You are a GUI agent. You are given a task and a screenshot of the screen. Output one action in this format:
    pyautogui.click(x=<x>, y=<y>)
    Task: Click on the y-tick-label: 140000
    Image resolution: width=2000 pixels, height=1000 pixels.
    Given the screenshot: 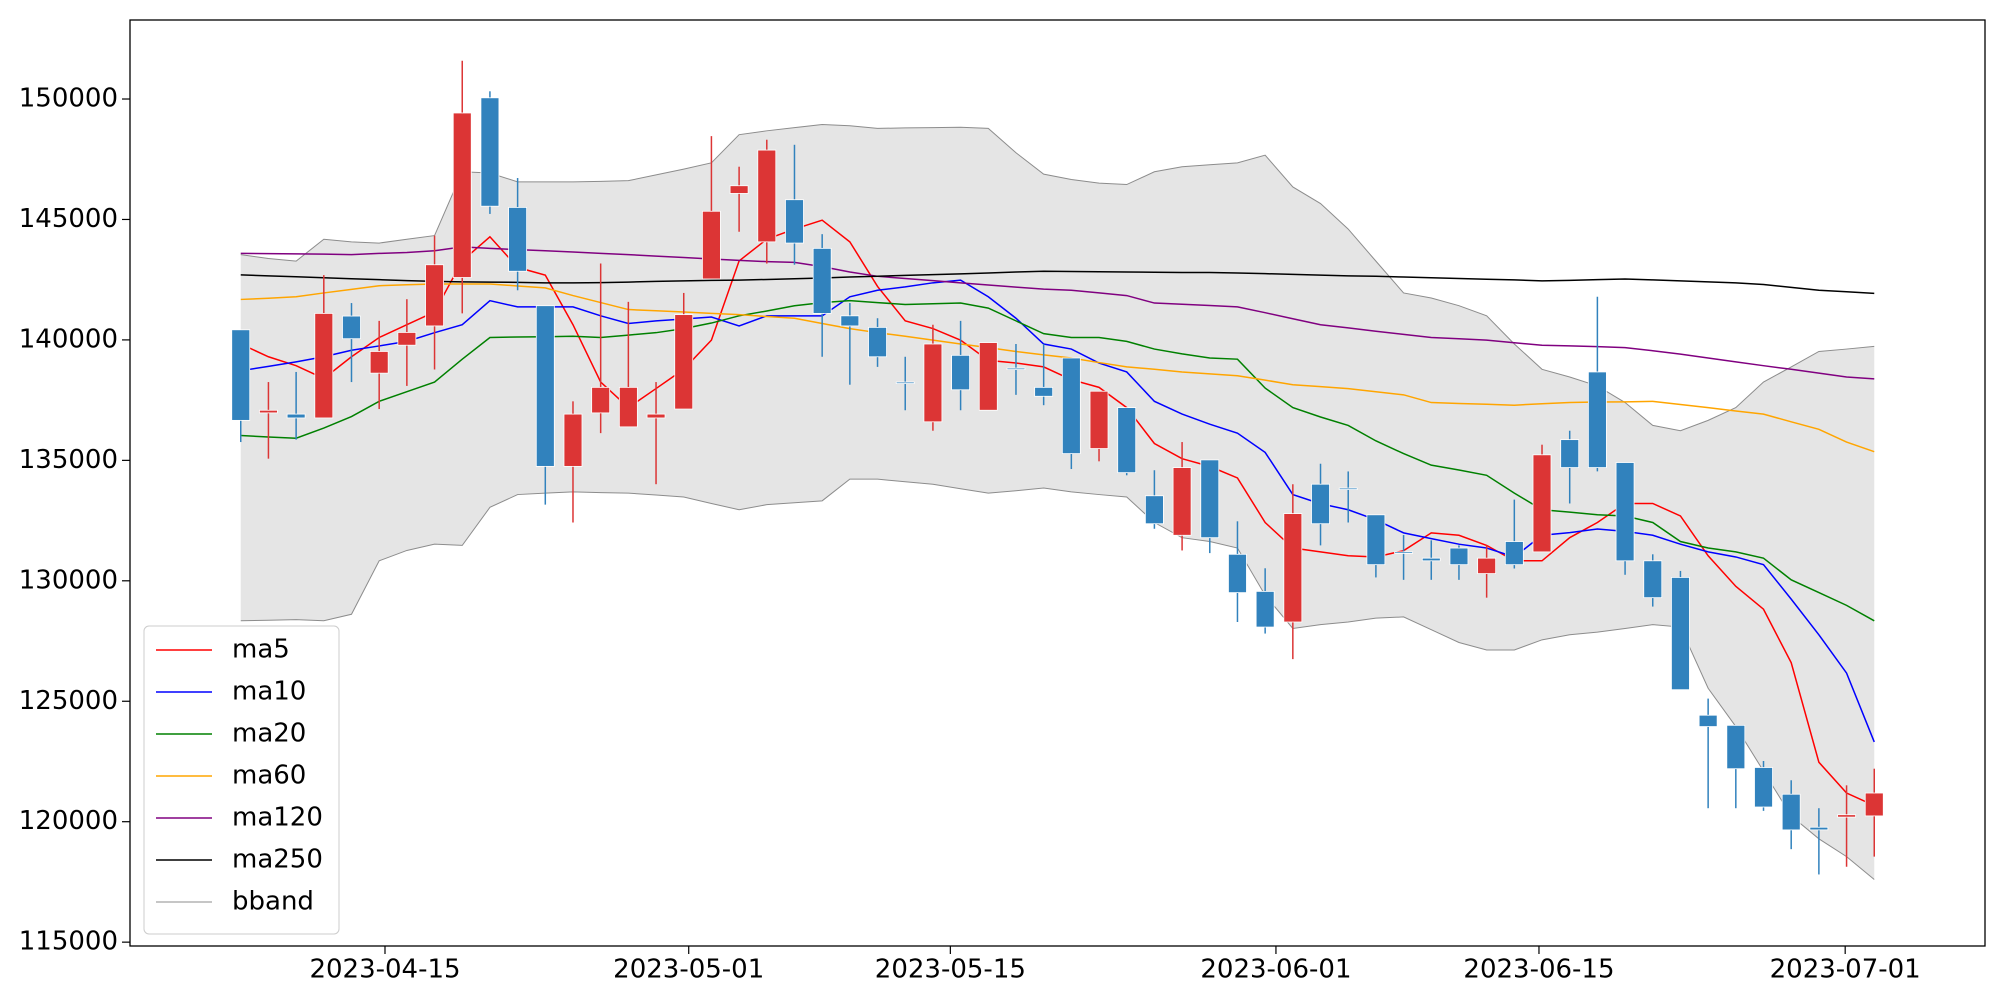 What is the action you would take?
    pyautogui.click(x=68, y=339)
    